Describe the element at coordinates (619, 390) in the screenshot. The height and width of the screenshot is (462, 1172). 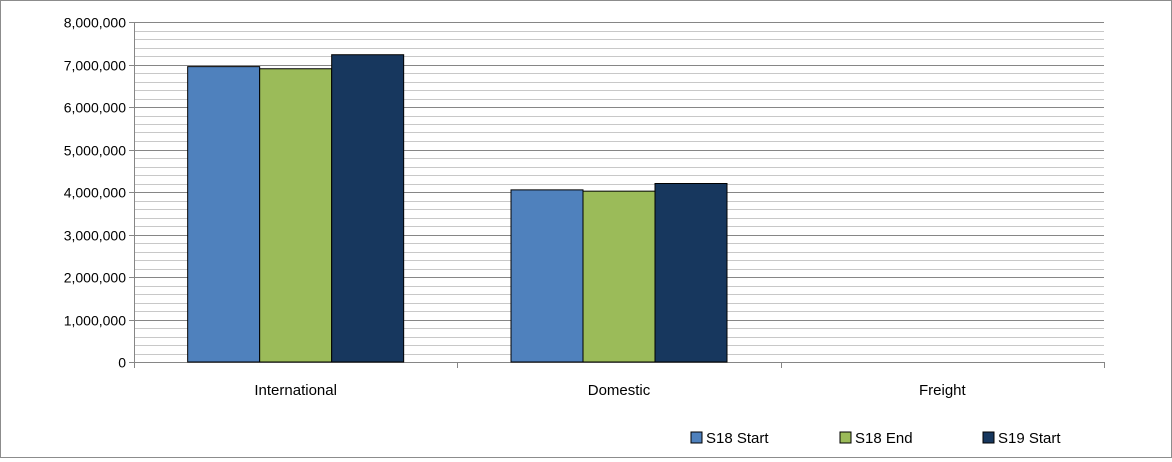
I see `x-axis-tick-label: Domestic` at that location.